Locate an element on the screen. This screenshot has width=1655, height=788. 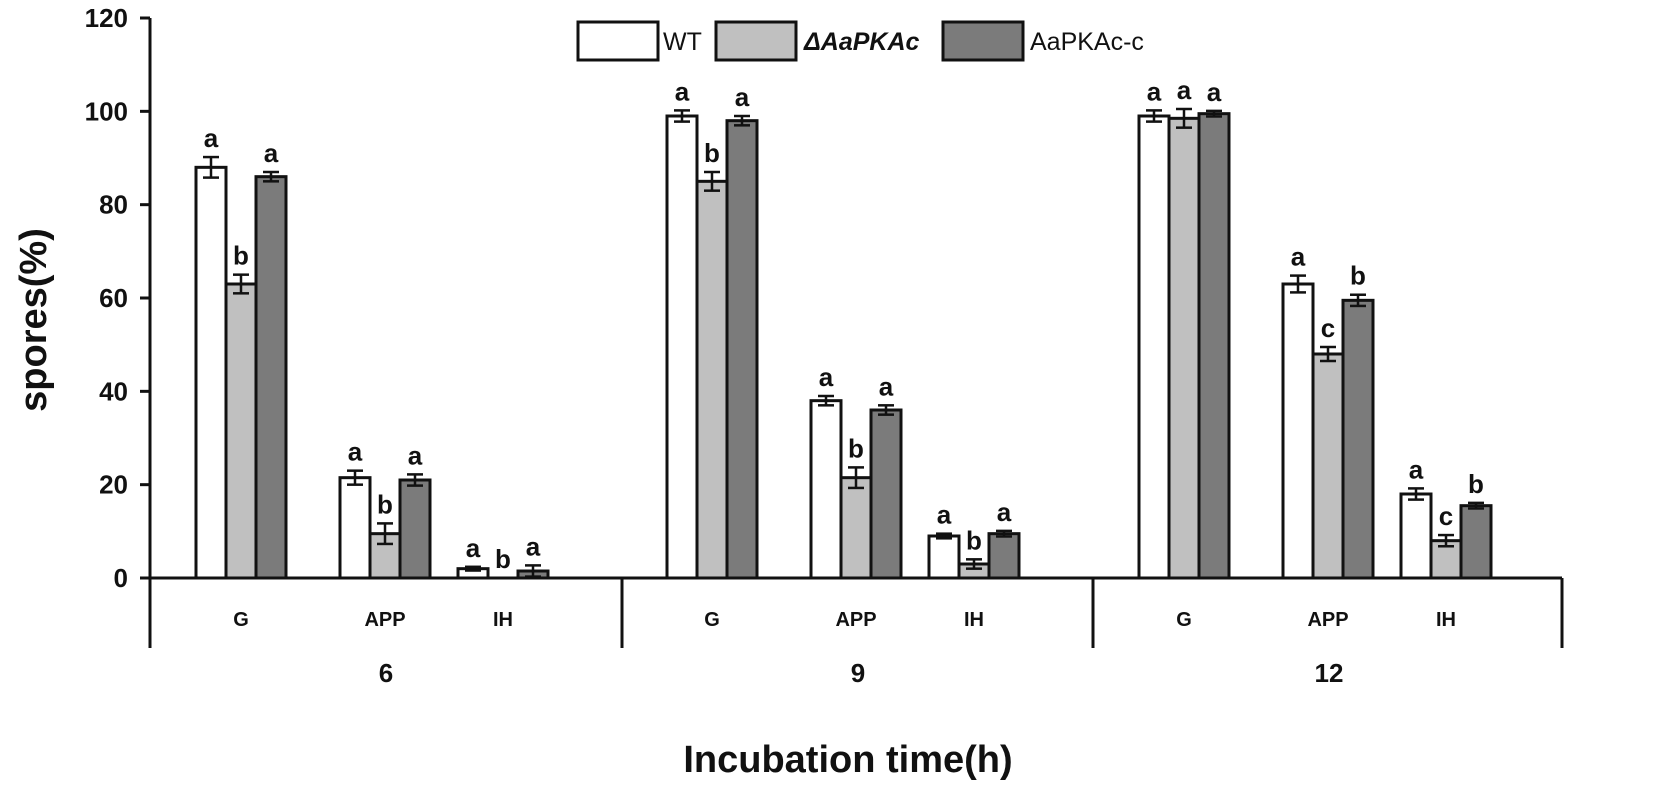
y-tick-label: 100 is located at coordinates (106, 111).